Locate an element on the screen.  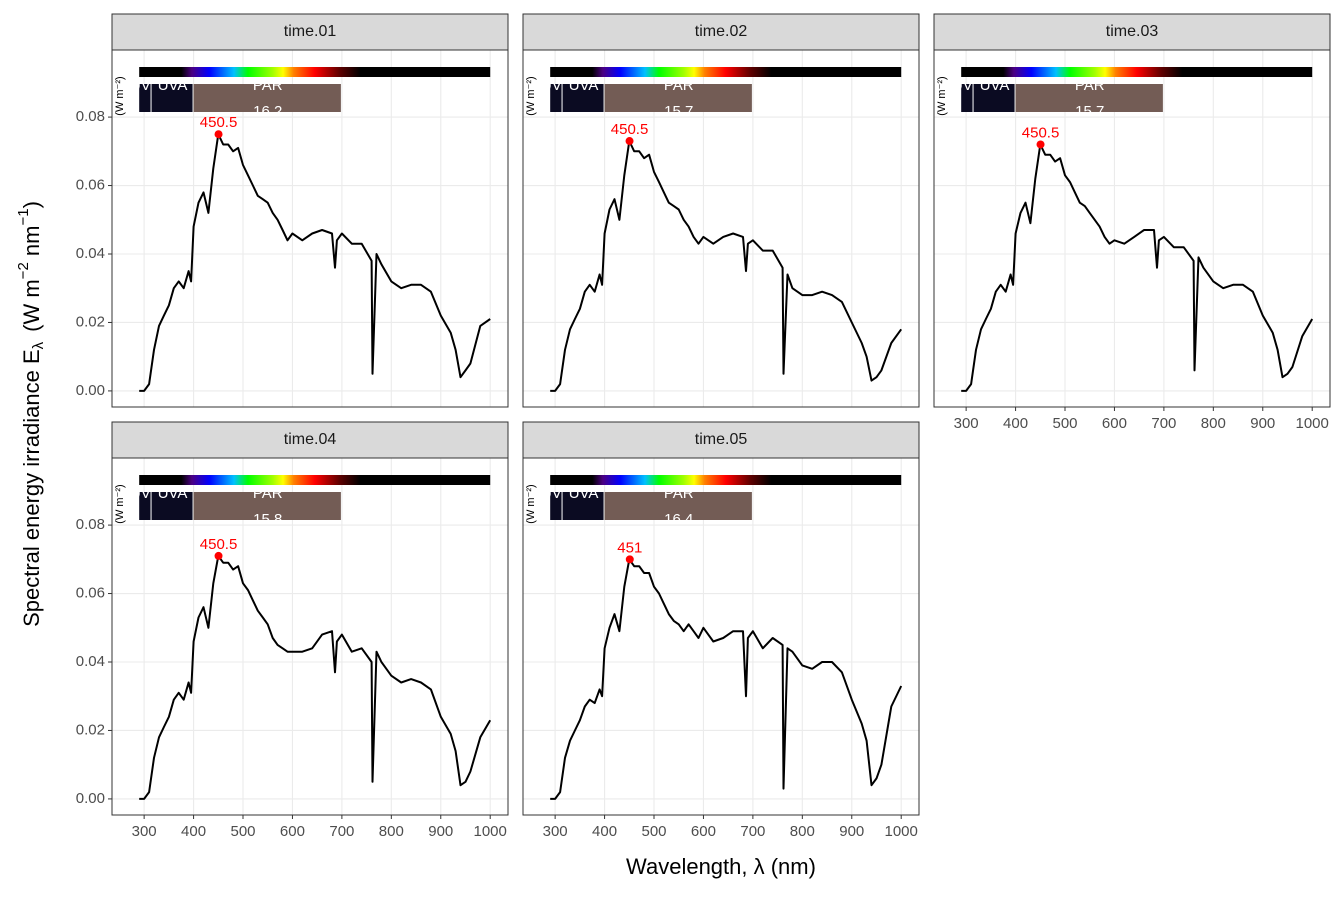
y-title-unit2: nm is located at coordinates (31, 244).